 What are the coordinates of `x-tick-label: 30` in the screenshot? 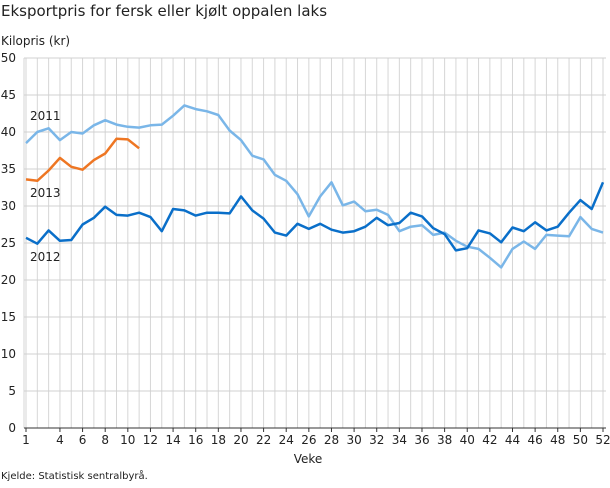 It's located at (353, 440).